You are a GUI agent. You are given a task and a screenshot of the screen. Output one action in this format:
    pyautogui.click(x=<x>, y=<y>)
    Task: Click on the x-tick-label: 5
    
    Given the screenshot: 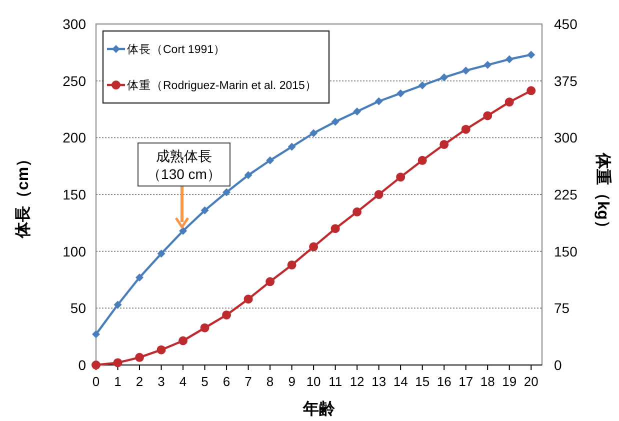 What is the action you would take?
    pyautogui.click(x=204, y=381)
    